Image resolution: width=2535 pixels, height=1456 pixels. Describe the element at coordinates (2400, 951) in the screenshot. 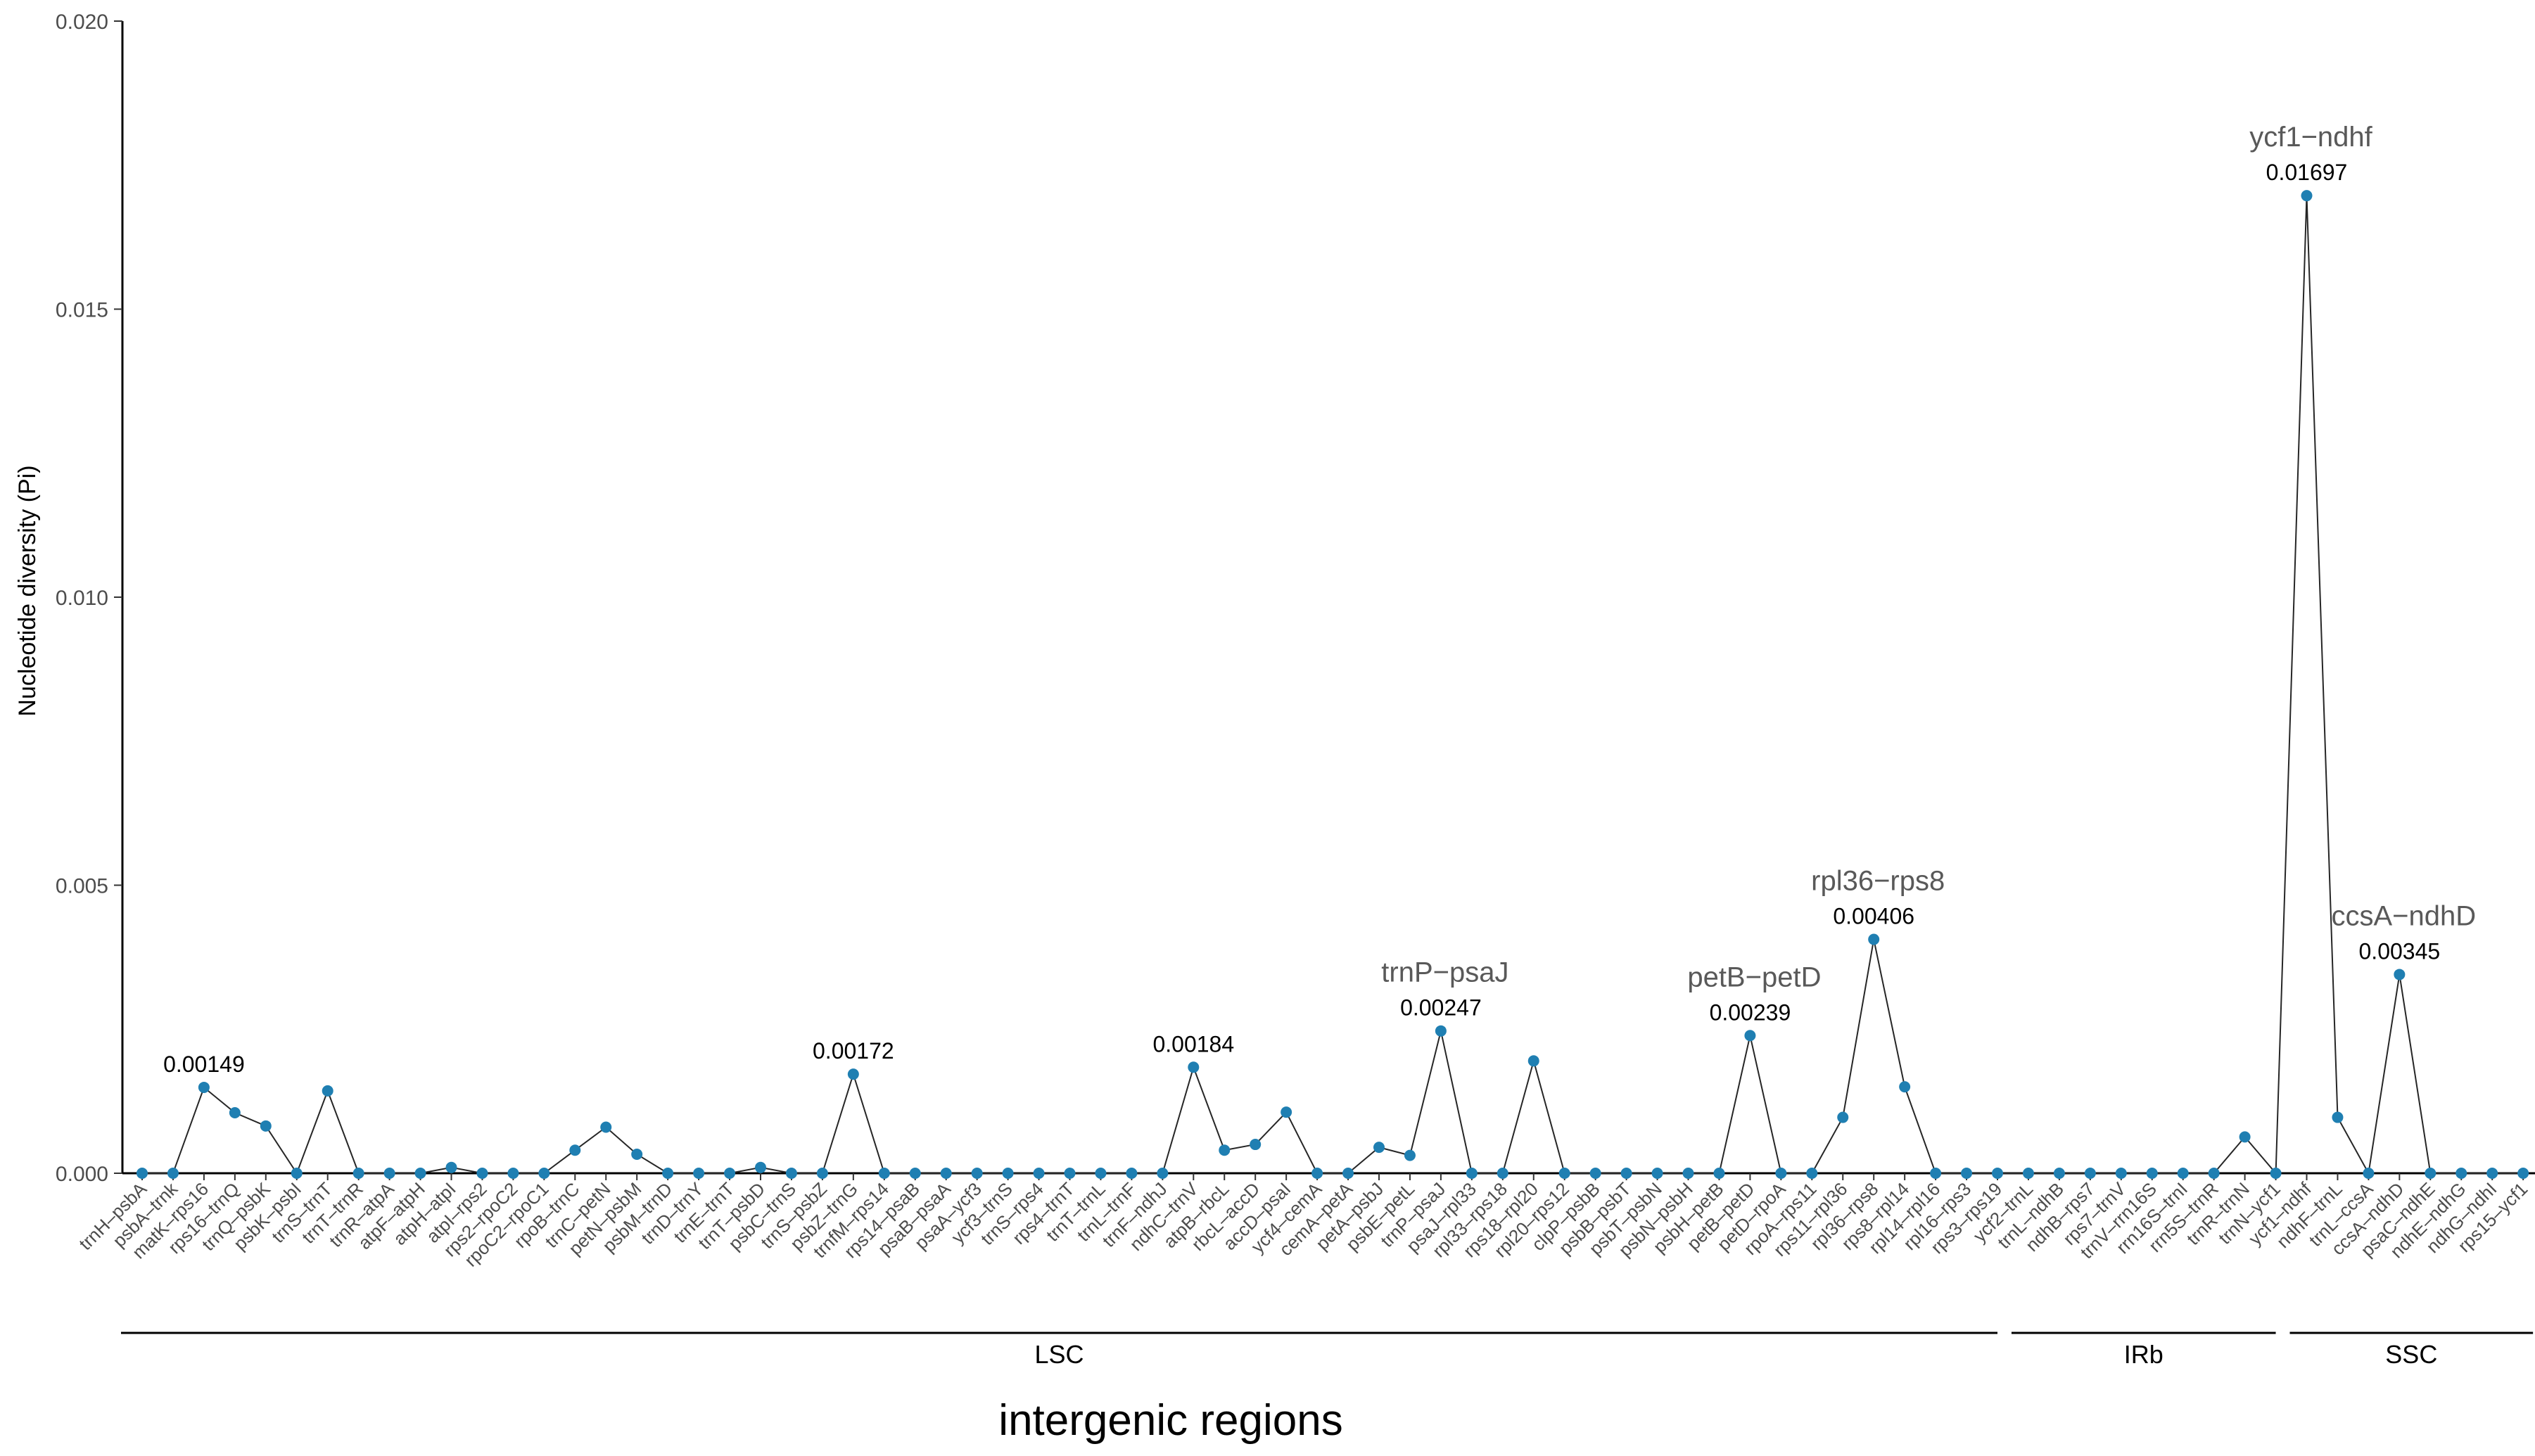

I see `value-label: 0.00345` at that location.